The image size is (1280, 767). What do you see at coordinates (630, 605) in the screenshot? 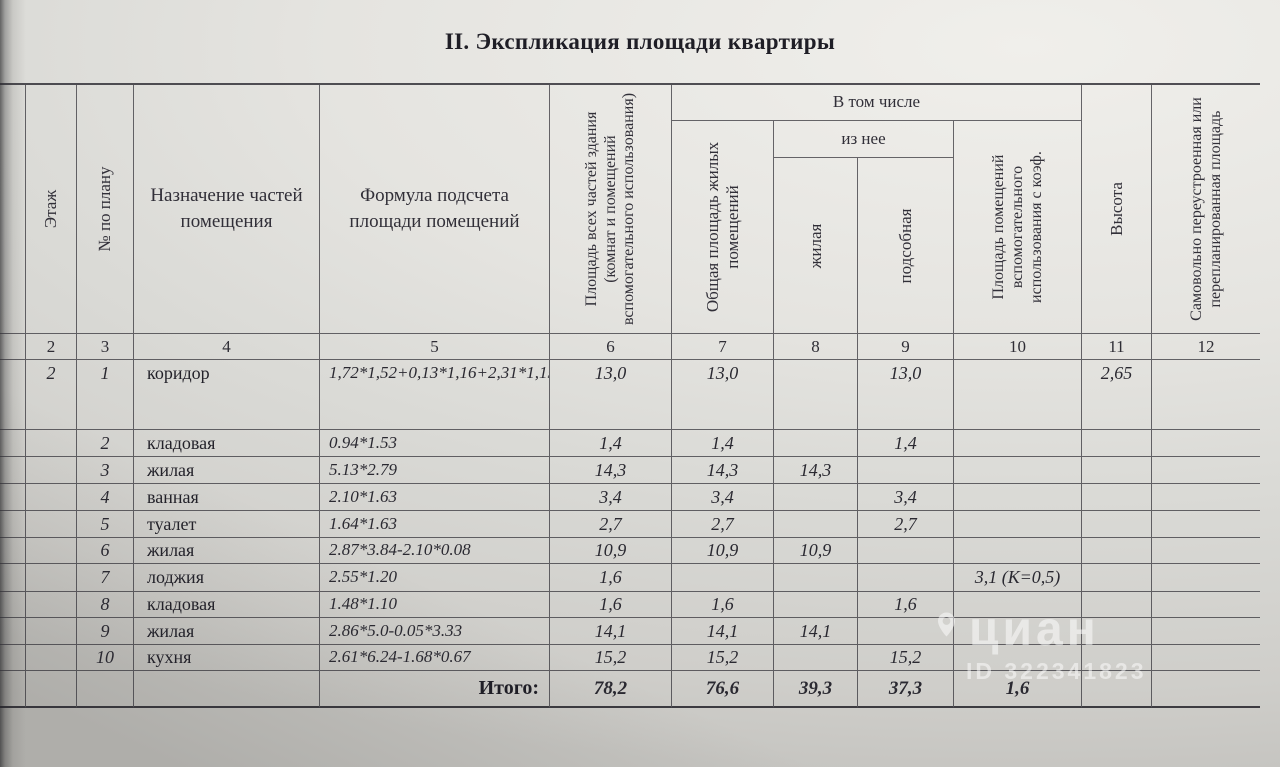
I see `table-row: 8 кладовая 1.48*1.10 1,6 1,6 1,6` at bounding box center [630, 605].